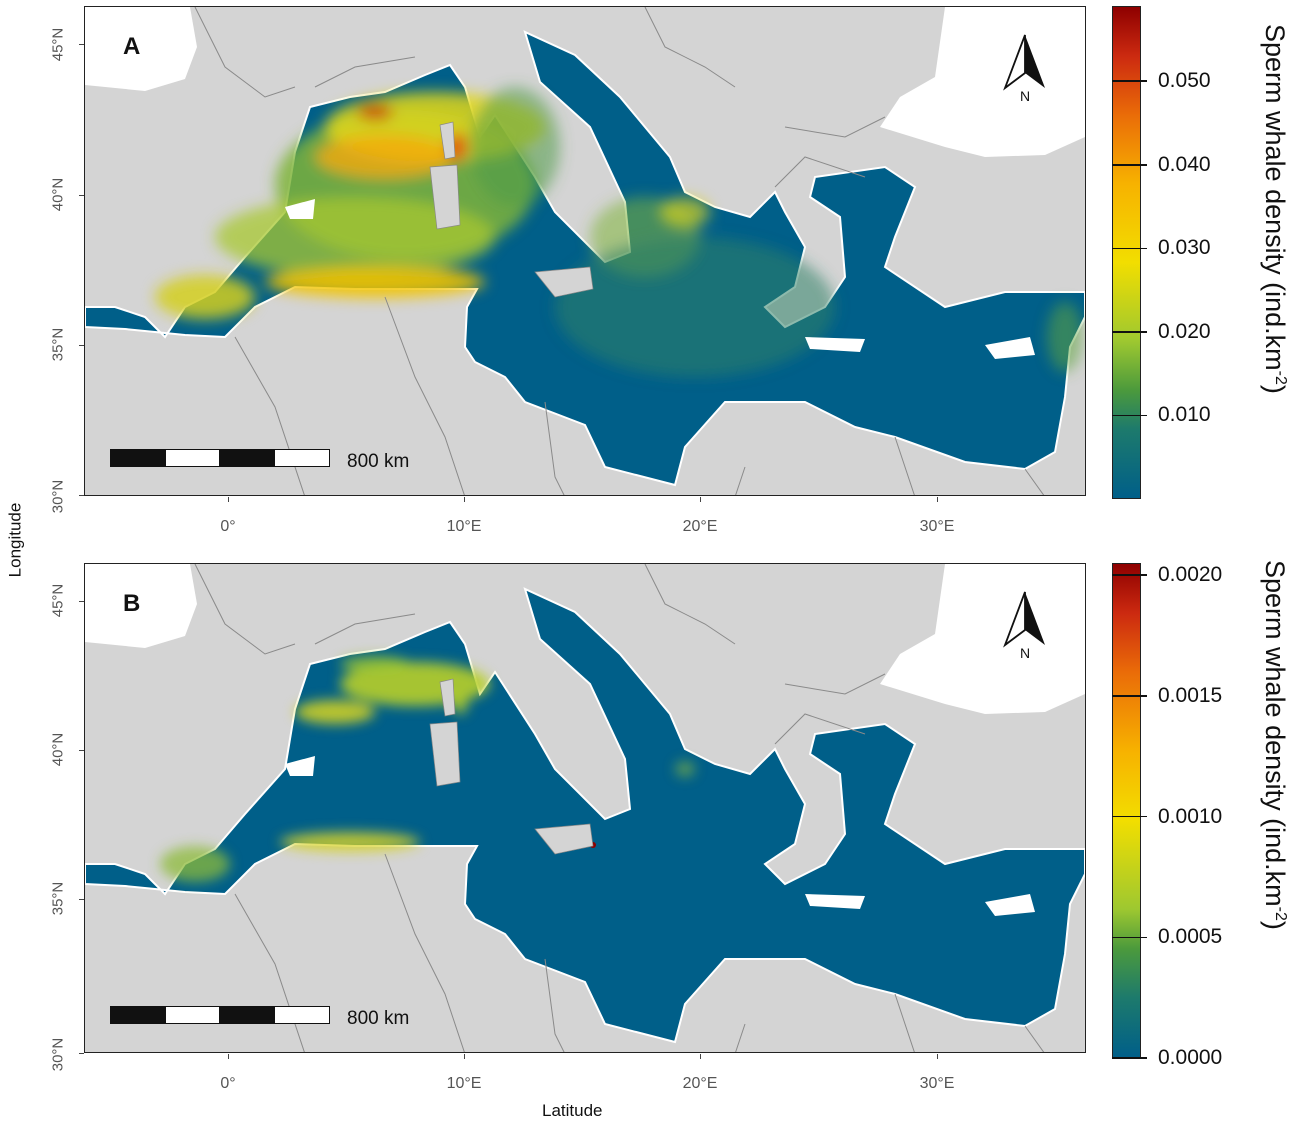 Image resolution: width=1299 pixels, height=1127 pixels. Describe the element at coordinates (1190, 695) in the screenshot. I see `colorbar-tick-label: 0.0015` at that location.